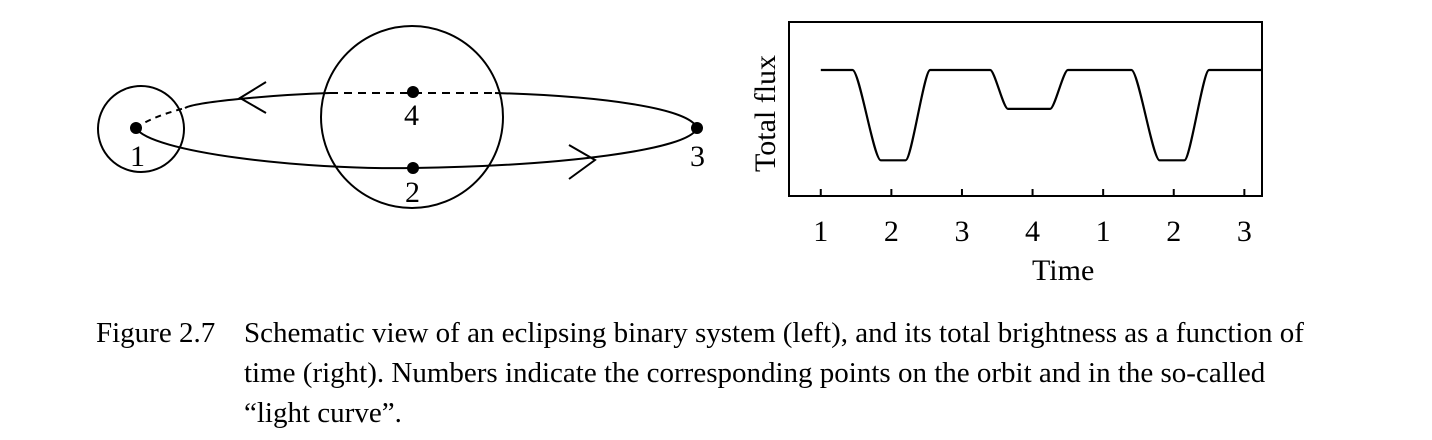 The image size is (1432, 440). I want to click on orbit-back-arc-left, so click(257, 100).